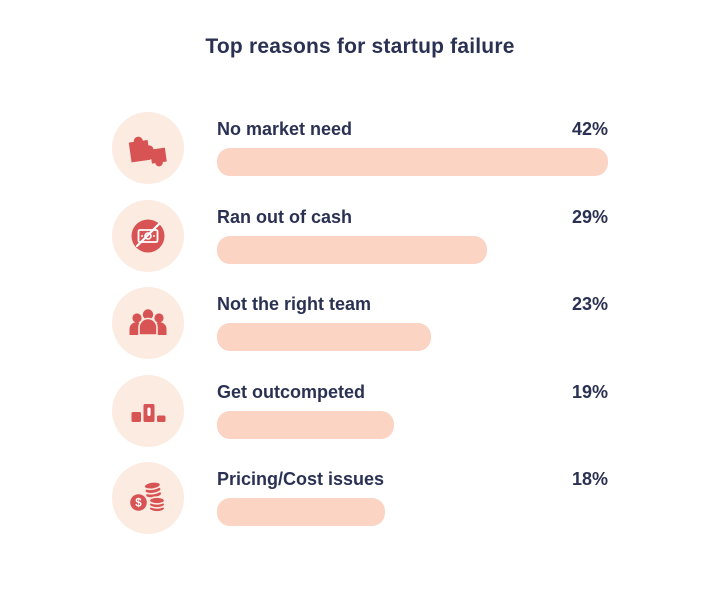 This screenshot has height=601, width=720. Describe the element at coordinates (589, 216) in the screenshot. I see `value-label: 29%` at that location.